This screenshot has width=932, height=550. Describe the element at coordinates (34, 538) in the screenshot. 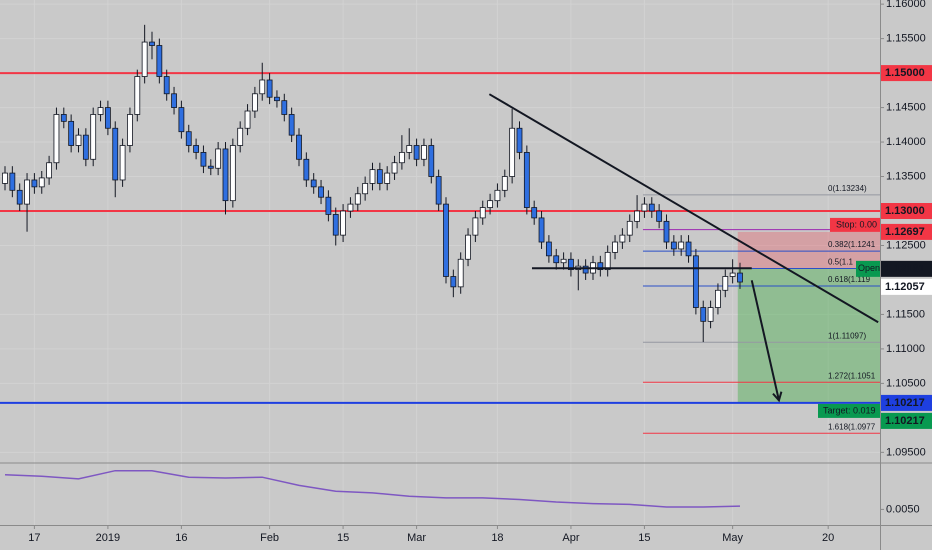

I see `x-tick-label: 17` at that location.